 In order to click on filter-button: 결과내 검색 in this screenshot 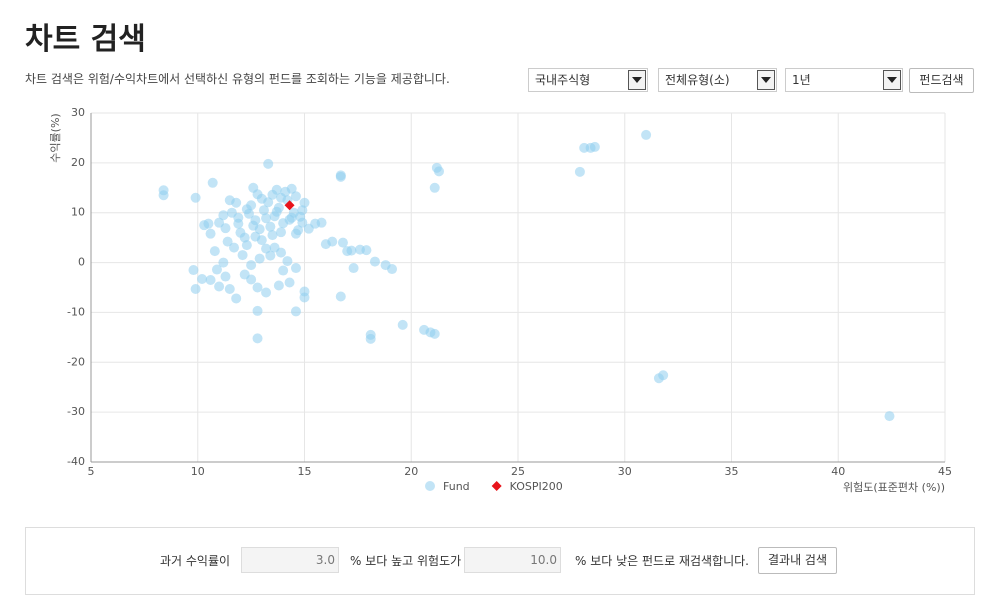, I will do `click(797, 560)`.